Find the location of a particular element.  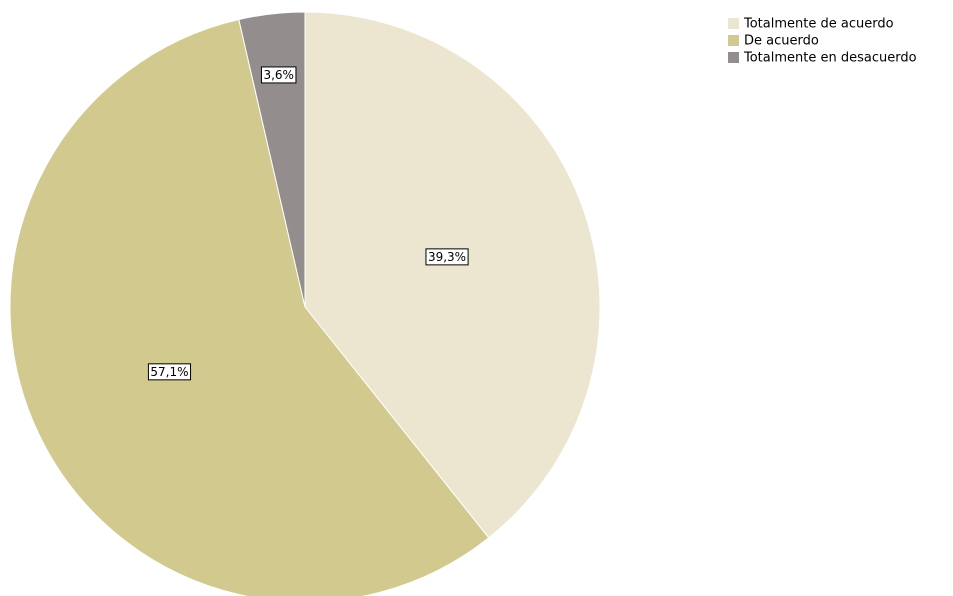

legend-label: Totalmente en desacuerdo is located at coordinates (830, 58).